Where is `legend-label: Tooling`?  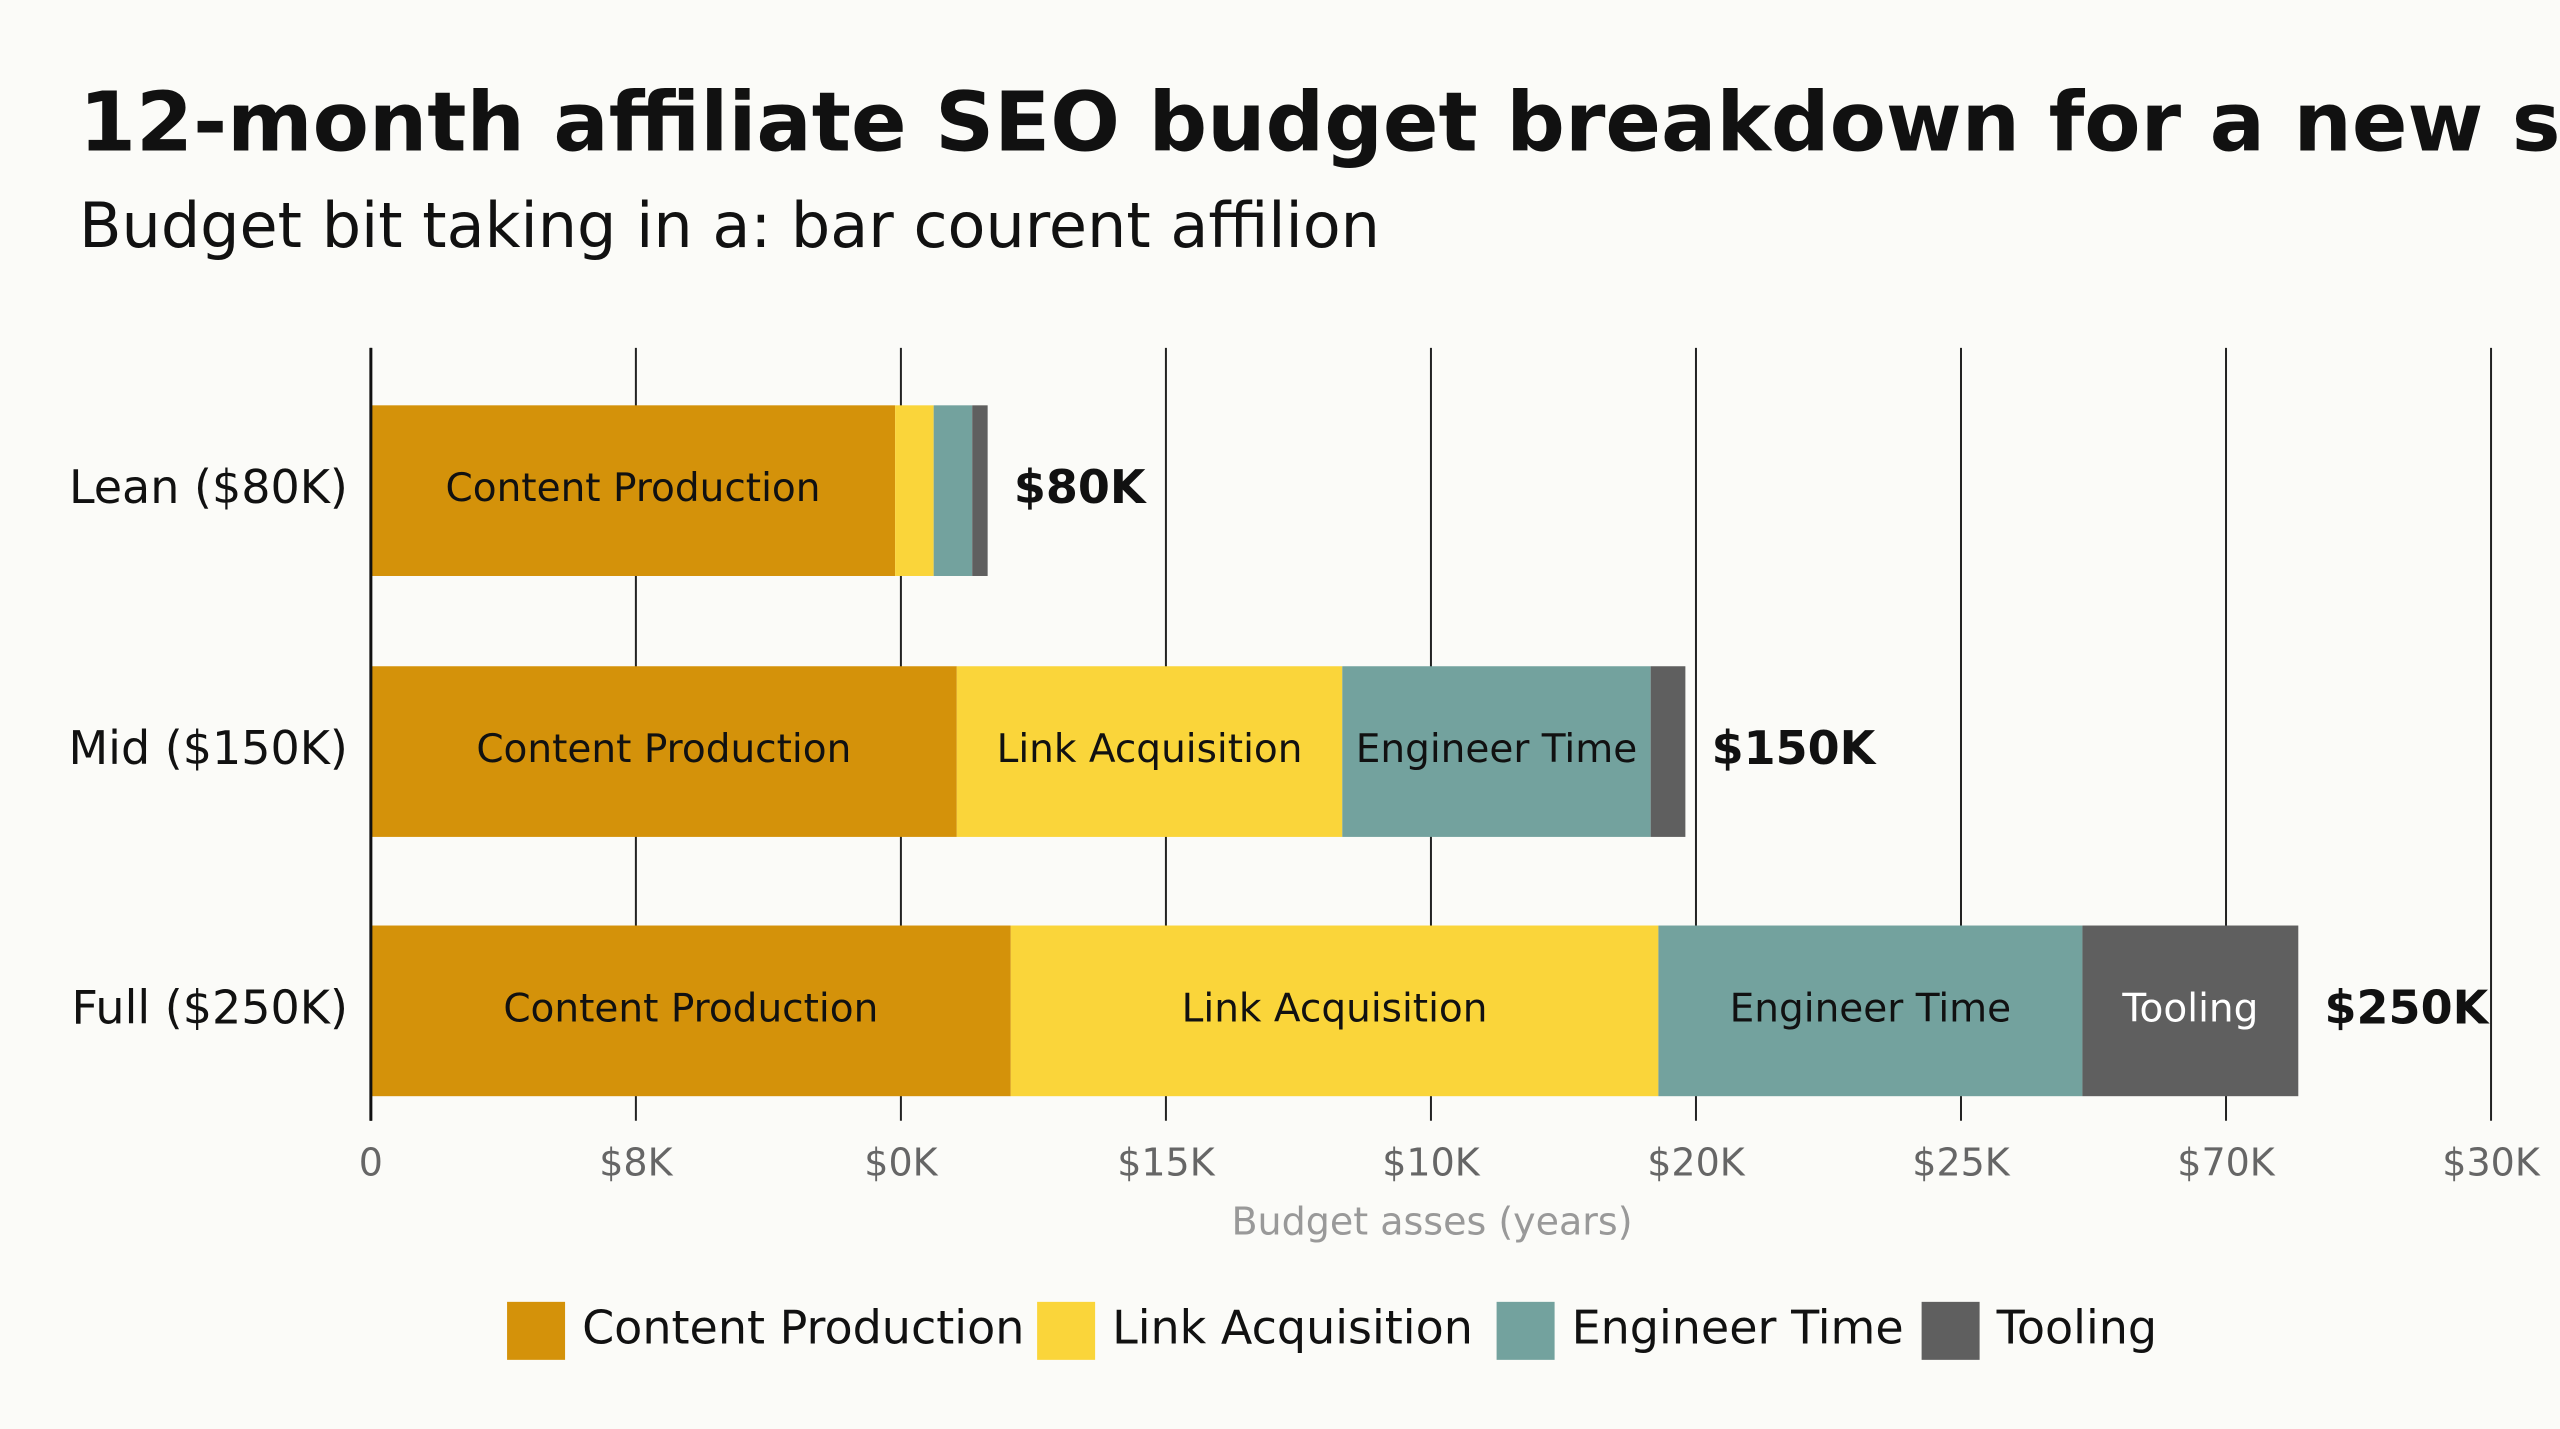 legend-label: Tooling is located at coordinates (2076, 1327).